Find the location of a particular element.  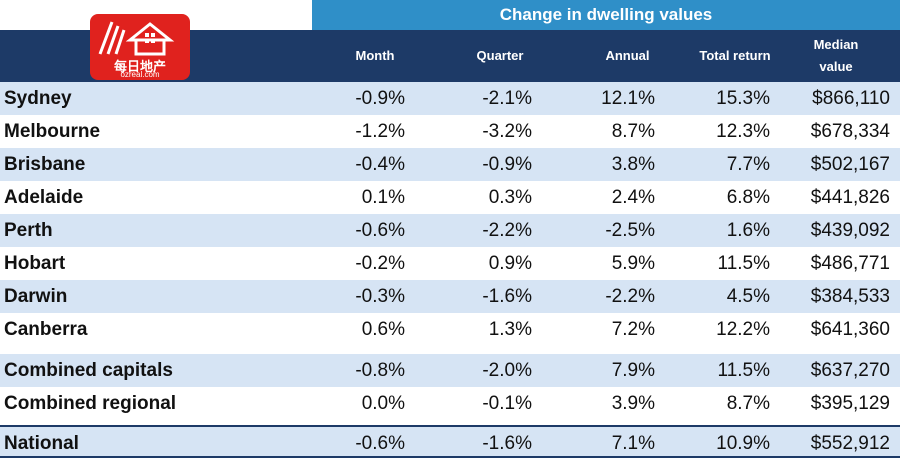

cell-annual: 7.2% is located at coordinates (633, 329).